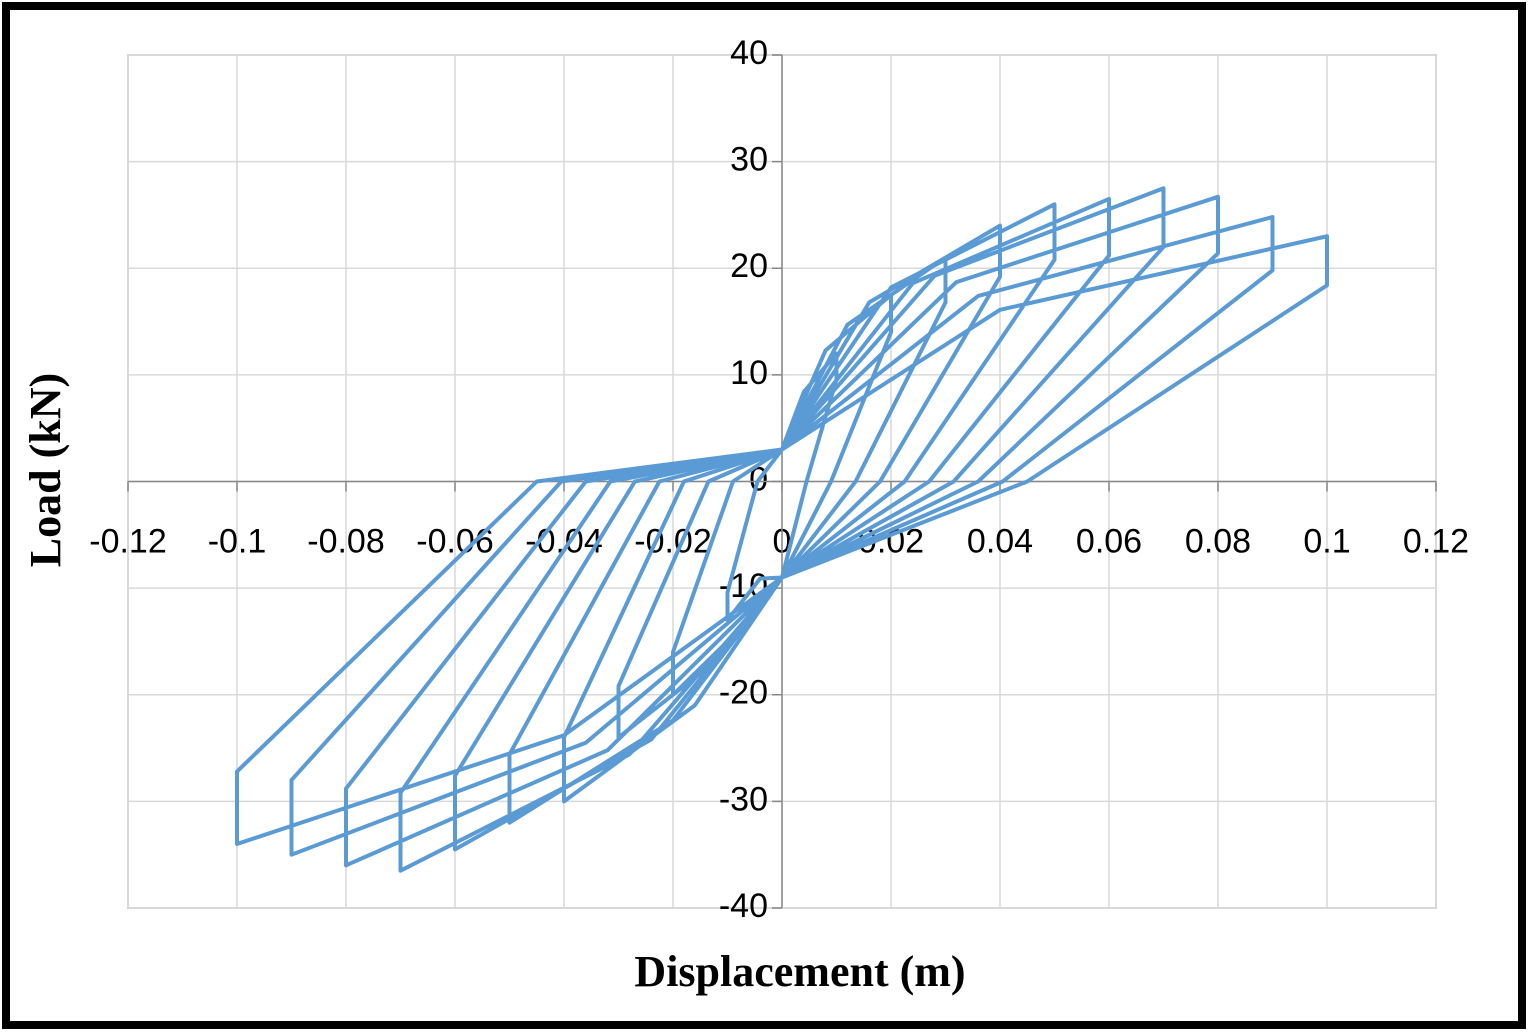 This screenshot has height=1035, width=1532. I want to click on x-tick-label: -0.08, so click(346, 541).